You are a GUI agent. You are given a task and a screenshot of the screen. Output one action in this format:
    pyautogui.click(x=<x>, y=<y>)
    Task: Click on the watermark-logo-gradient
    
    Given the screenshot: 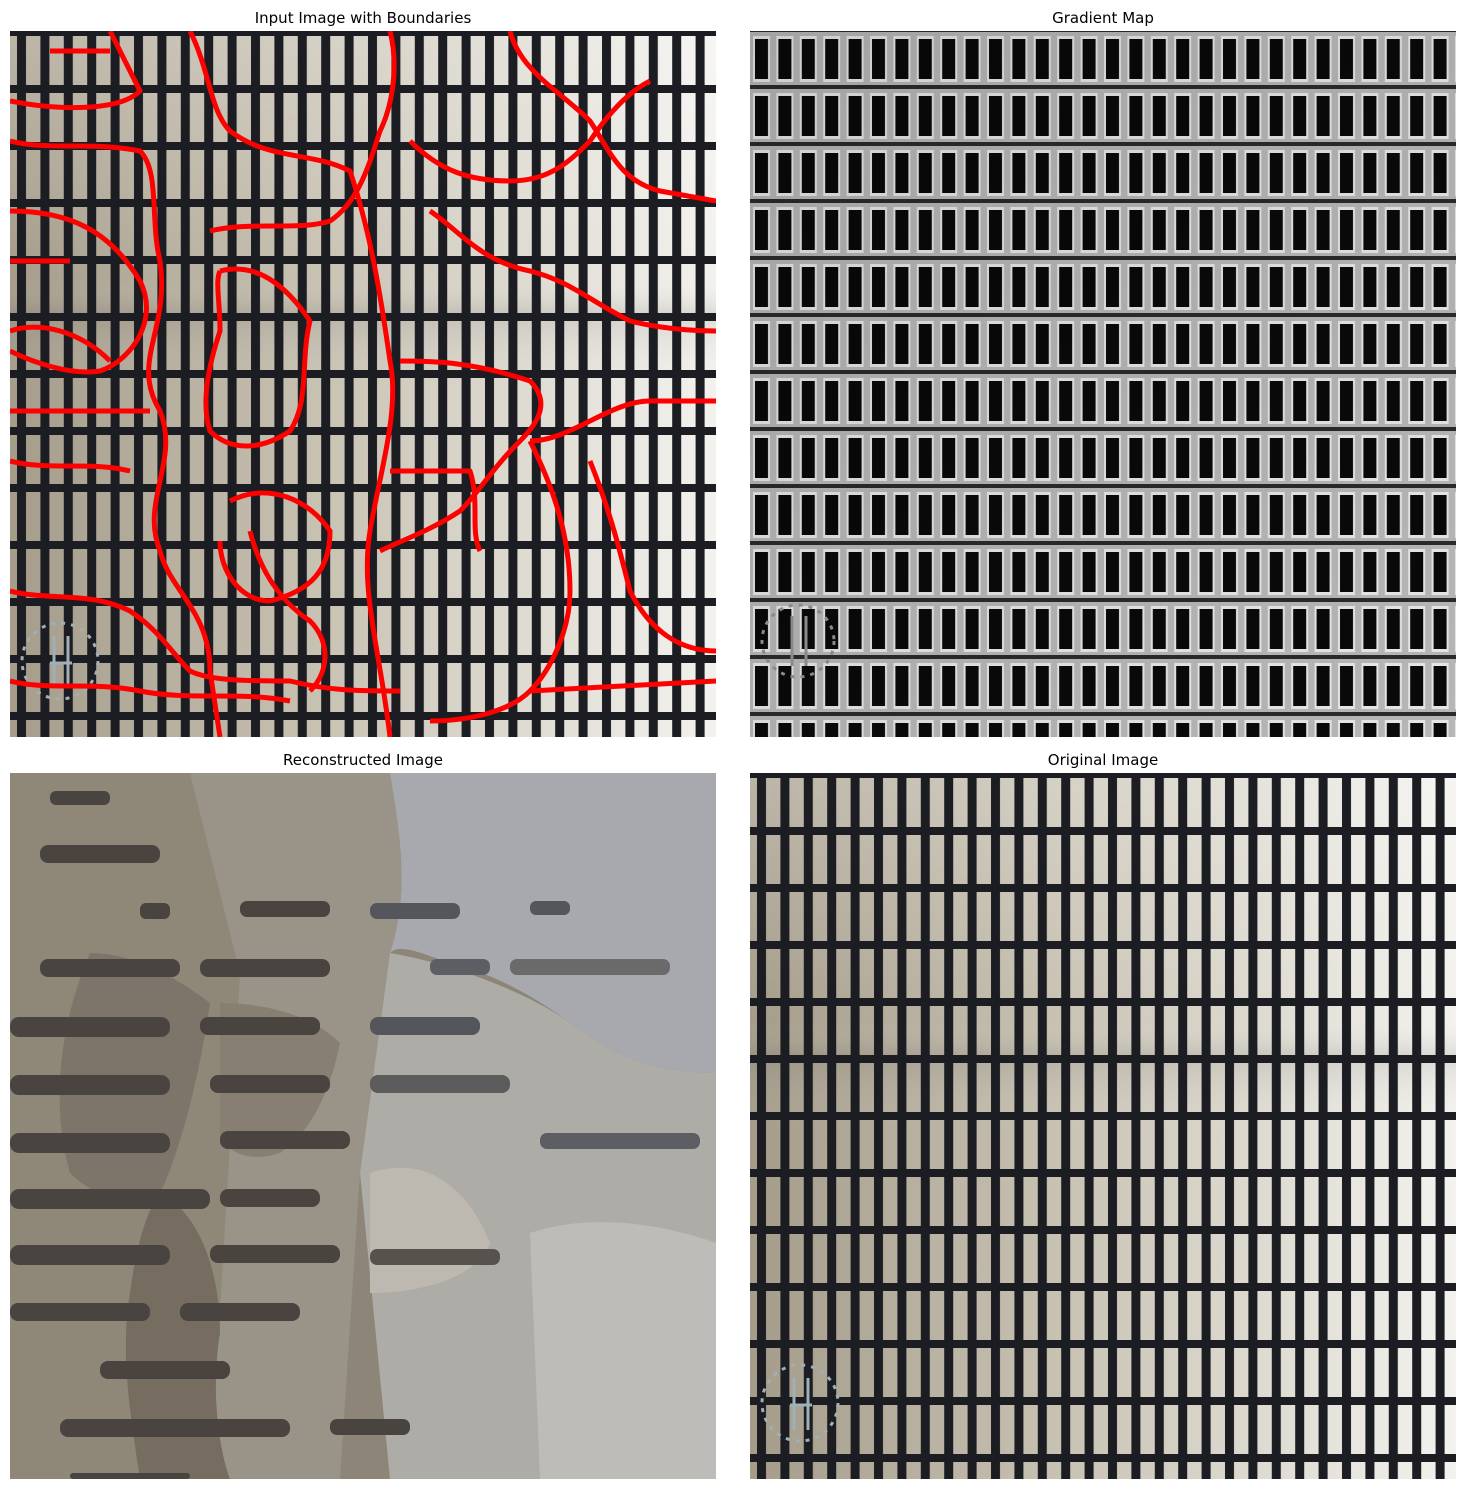 What is the action you would take?
    pyautogui.click(x=798, y=641)
    